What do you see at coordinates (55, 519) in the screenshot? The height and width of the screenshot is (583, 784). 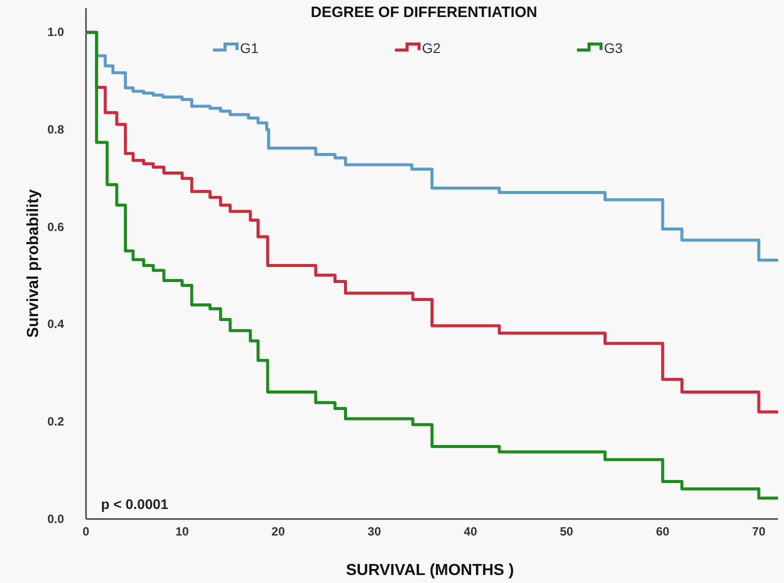 I see `y-tick-label: 0.0` at bounding box center [55, 519].